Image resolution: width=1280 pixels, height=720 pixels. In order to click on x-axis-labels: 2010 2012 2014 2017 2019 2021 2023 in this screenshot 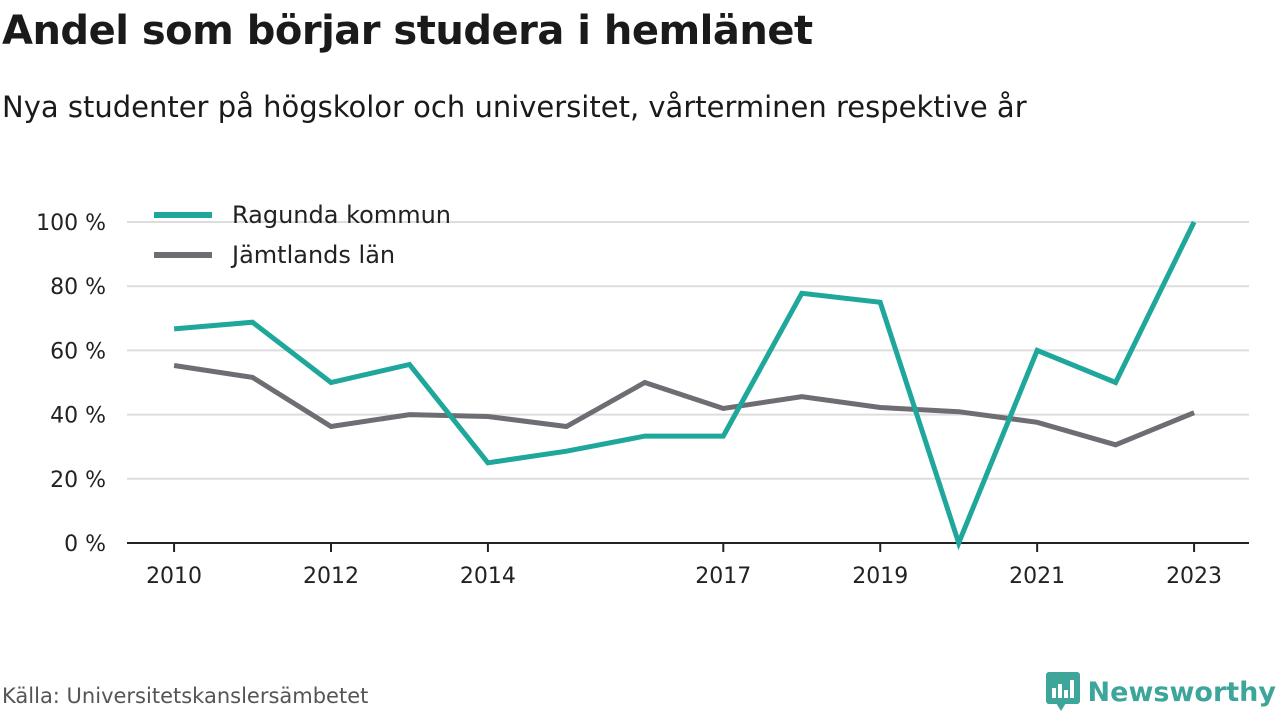, I will do `click(684, 576)`.